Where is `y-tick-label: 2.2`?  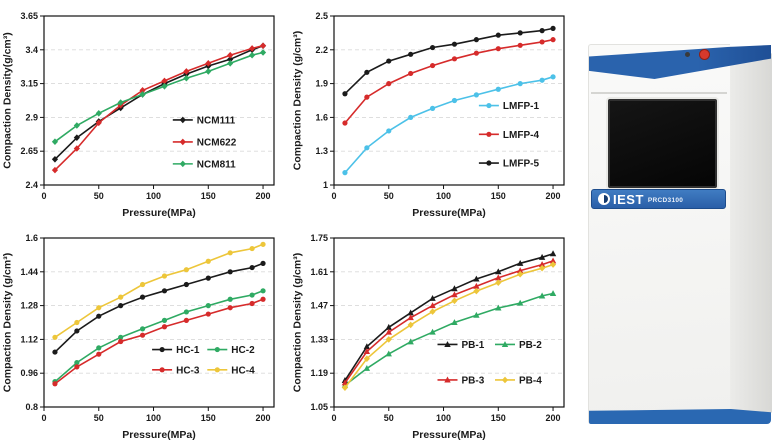
y-tick-label: 2.2 is located at coordinates (321, 50).